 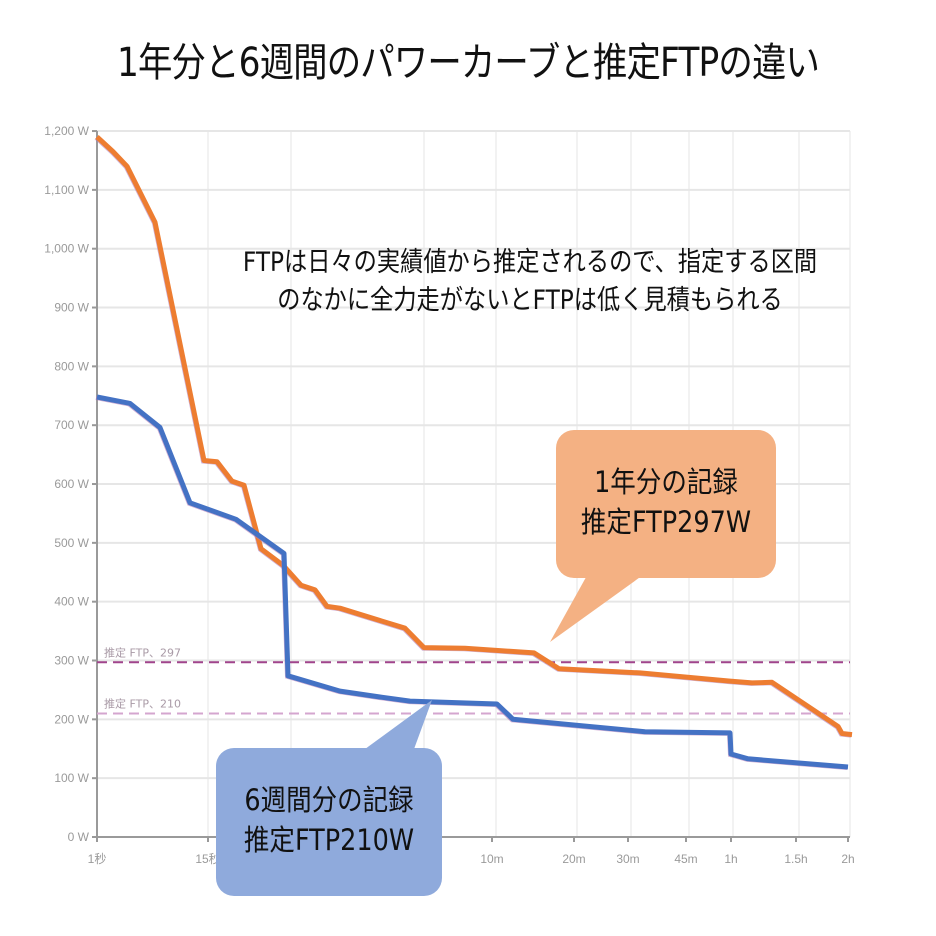 What do you see at coordinates (666, 504) in the screenshot?
I see `callout-one-year: 1年分の記録 推定FTP297W` at bounding box center [666, 504].